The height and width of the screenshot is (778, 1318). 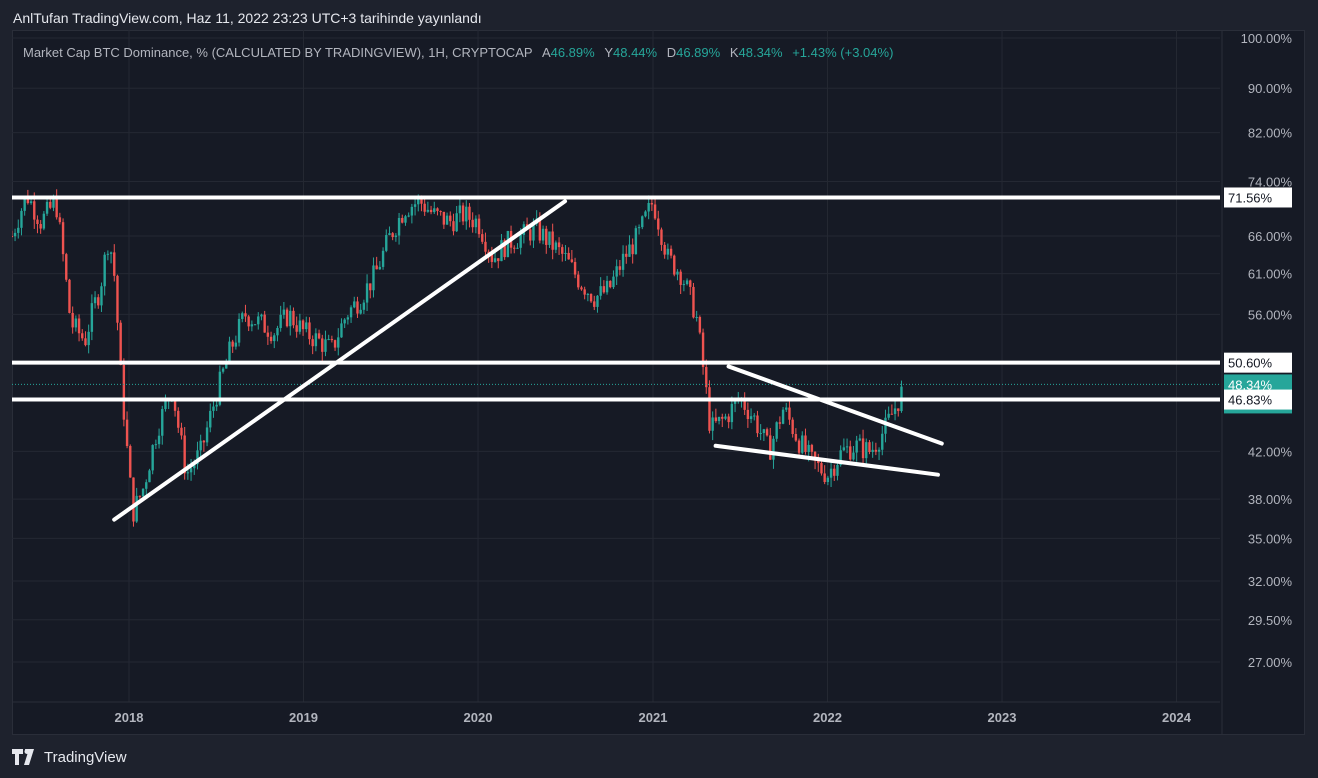 I want to click on x-tick-label: 2023, so click(x=1002, y=717).